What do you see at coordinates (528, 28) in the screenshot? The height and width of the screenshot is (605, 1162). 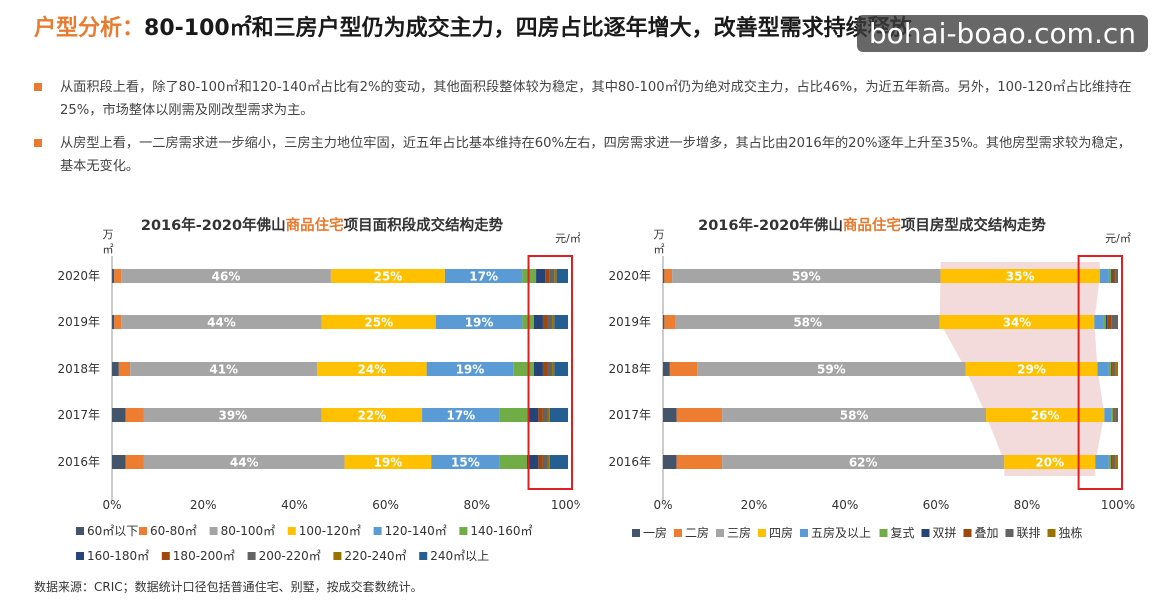 I see `page-title-main: 80-100㎡和三房户型仍为成交主力，四房占比逐年增大，改善型需求持续释放` at bounding box center [528, 28].